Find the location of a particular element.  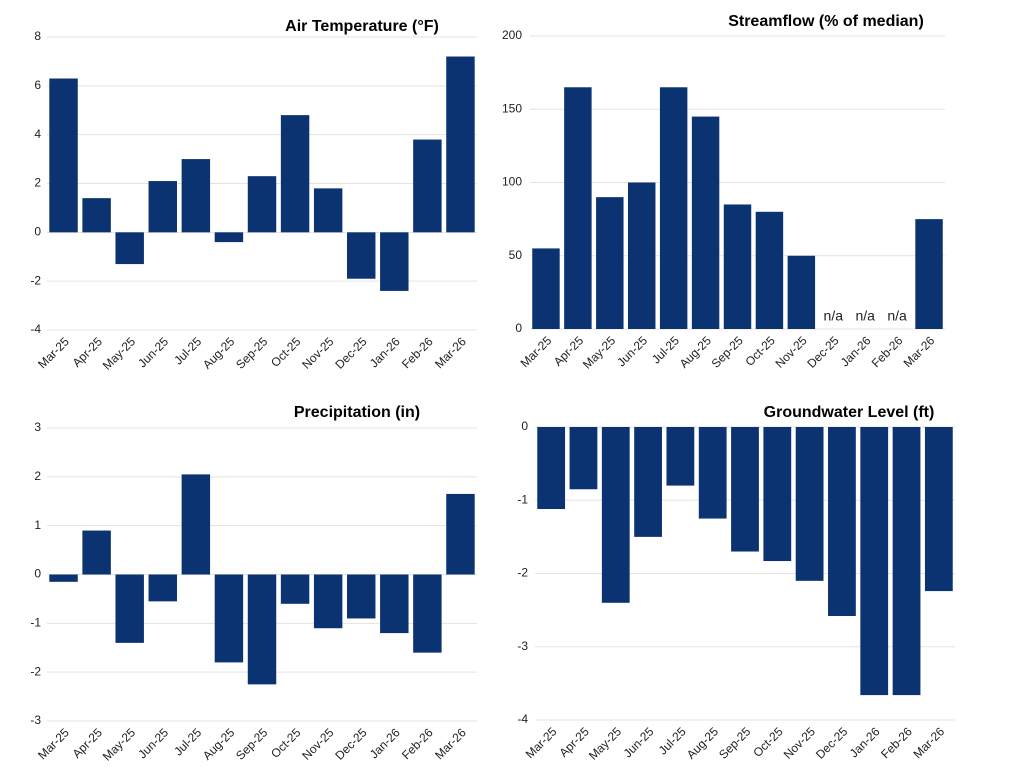

y-tick-label: 6 is located at coordinates (37, 85).